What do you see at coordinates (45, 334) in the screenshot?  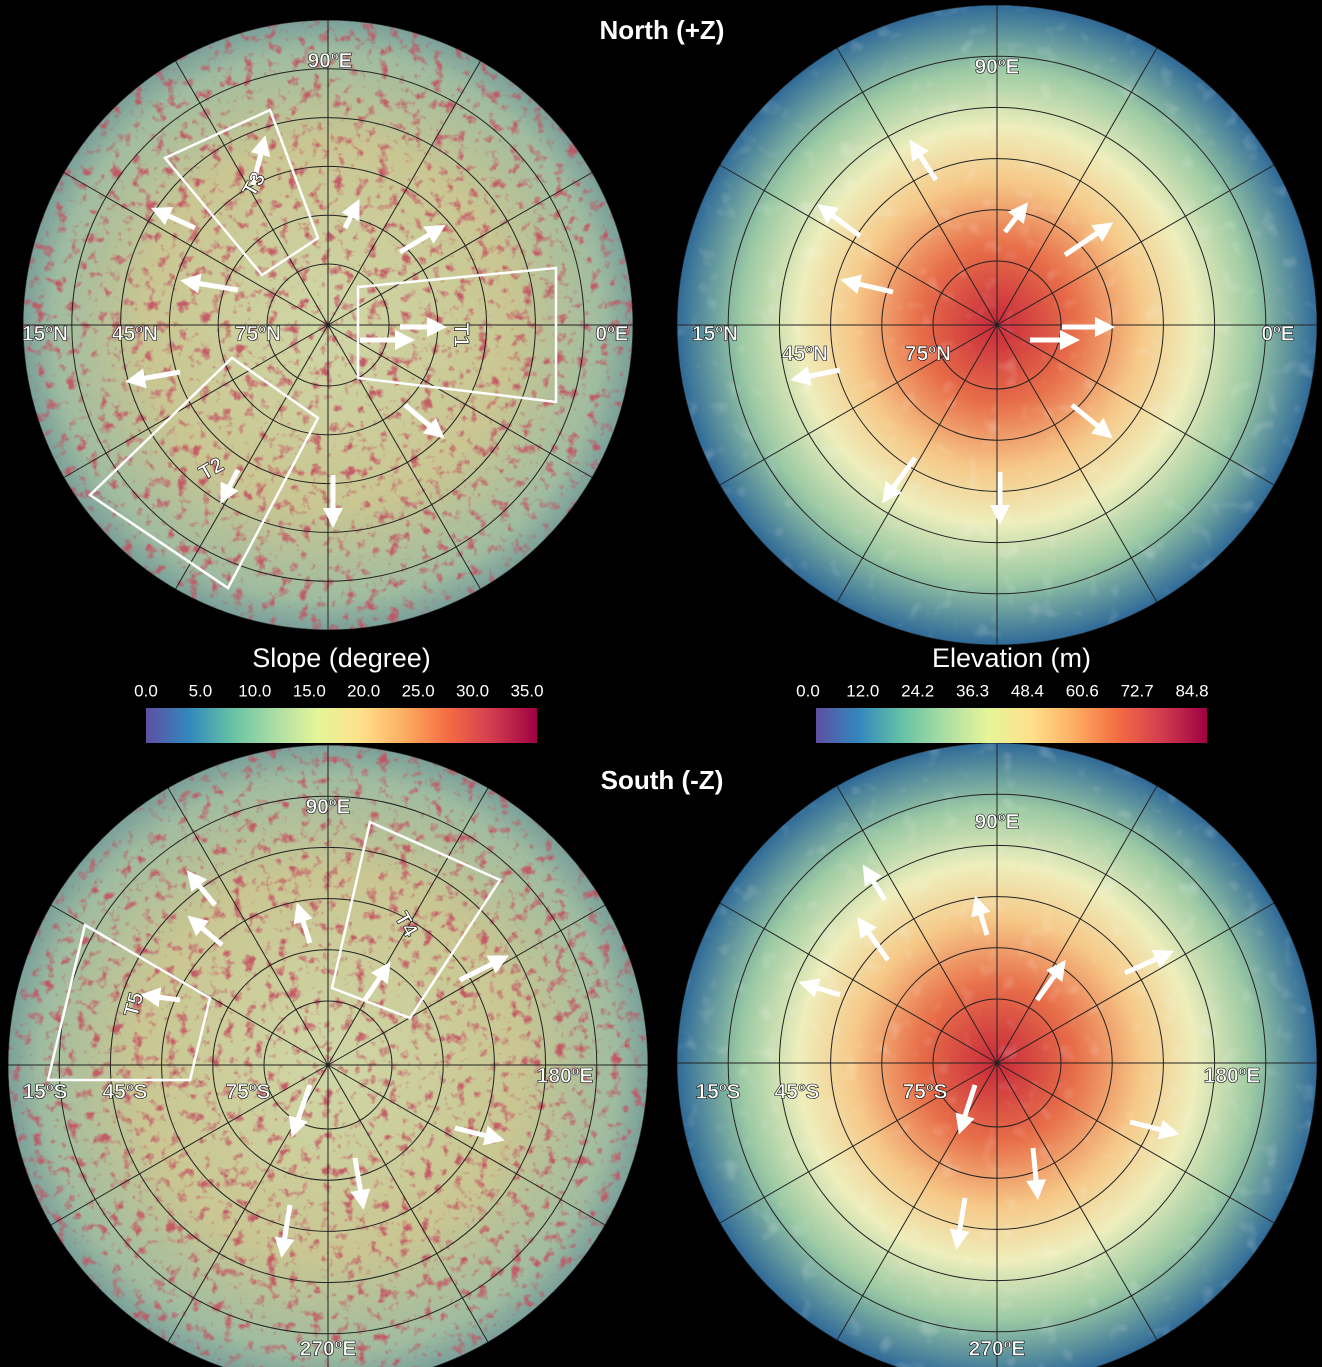 I see `coord-label: 15ºN` at bounding box center [45, 334].